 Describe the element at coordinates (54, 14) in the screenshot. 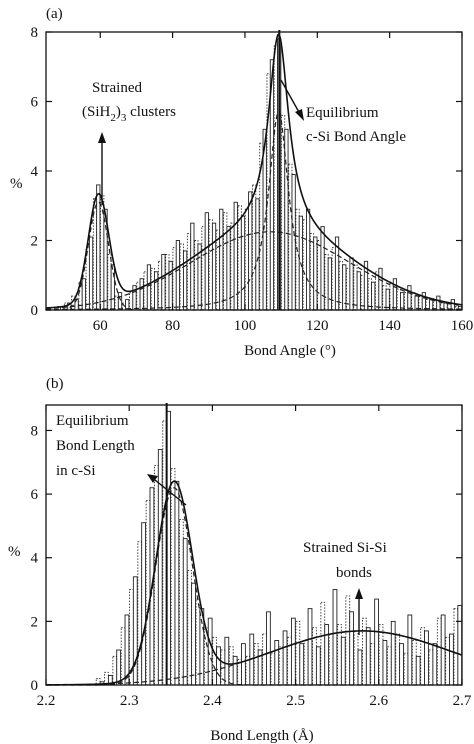

I see `panel-a-tag: (a)` at that location.